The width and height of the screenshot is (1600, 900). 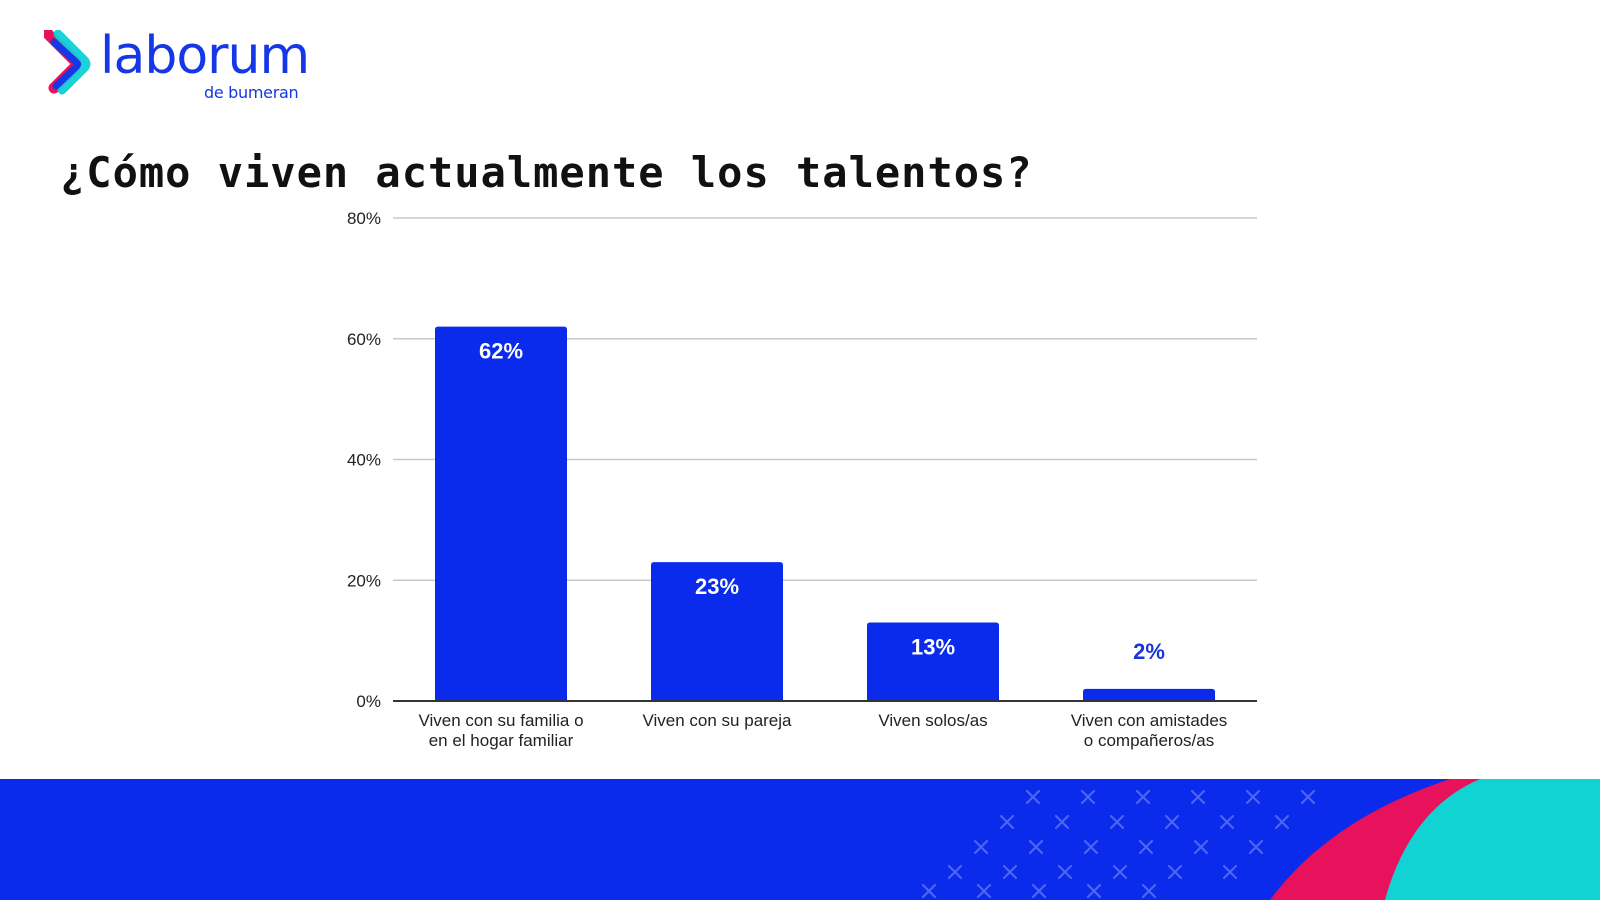 I want to click on page-title: ¿Cómo viven actualmente los talentos?, so click(x=546, y=172).